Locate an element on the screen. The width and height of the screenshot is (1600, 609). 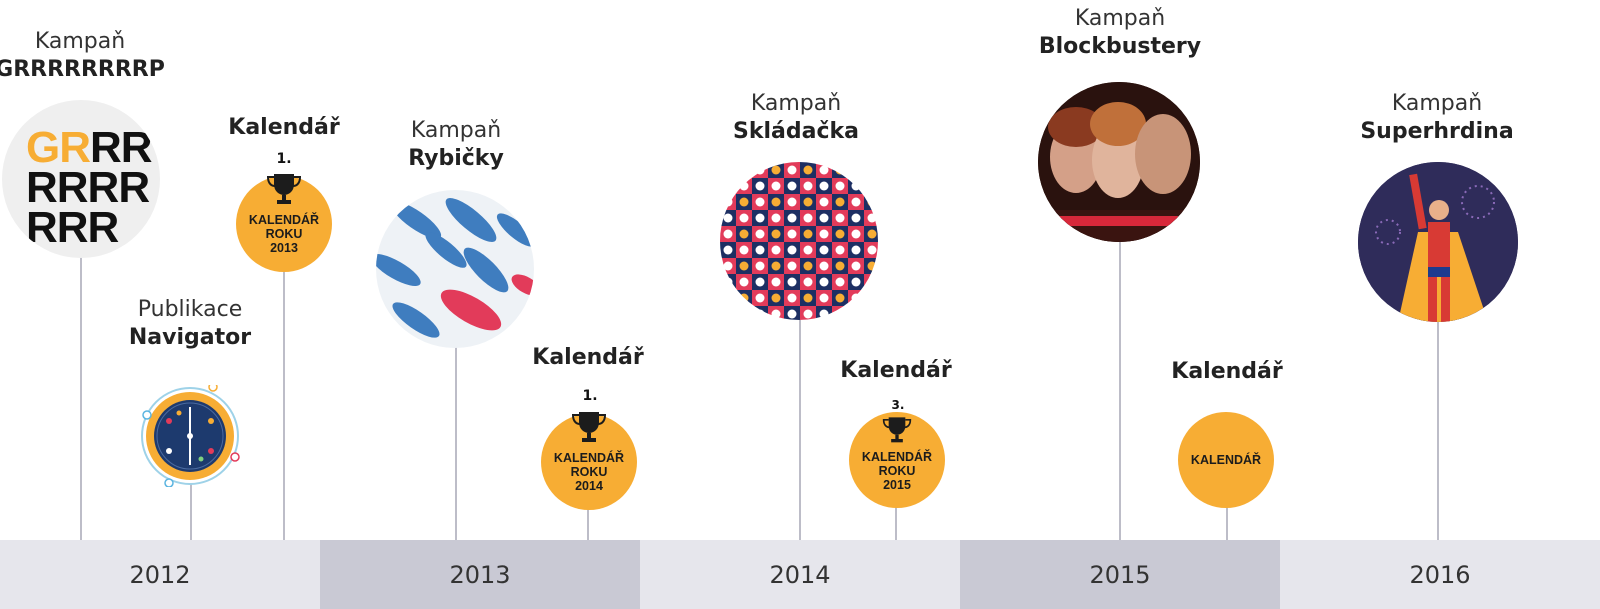
timeline-label-superhrdina: Kampaň Superhrdina is located at coordinates (1437, 118).